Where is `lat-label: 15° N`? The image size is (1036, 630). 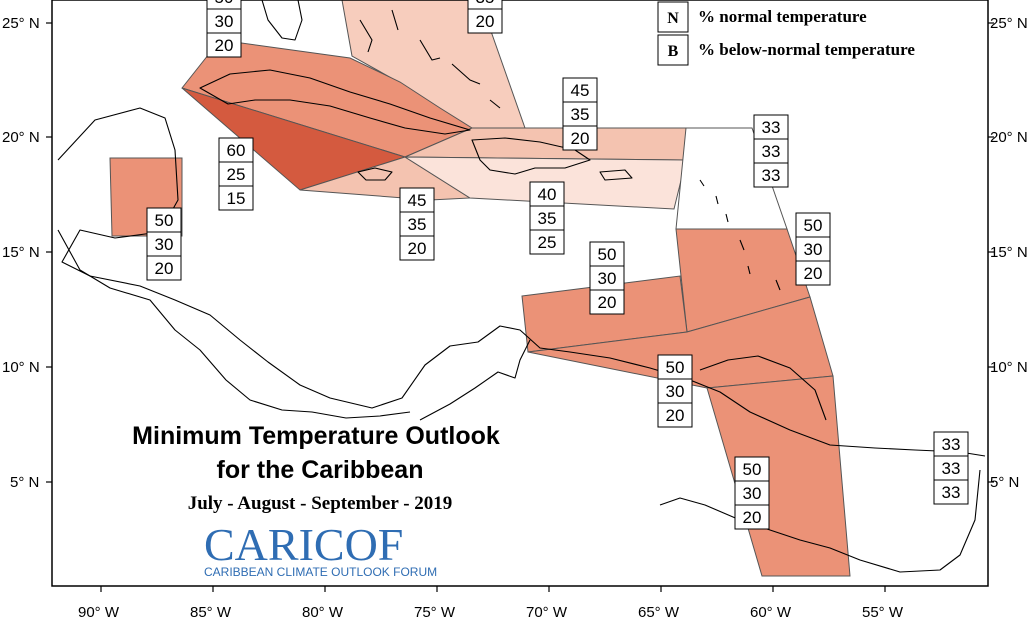
lat-label: 15° N is located at coordinates (21, 252).